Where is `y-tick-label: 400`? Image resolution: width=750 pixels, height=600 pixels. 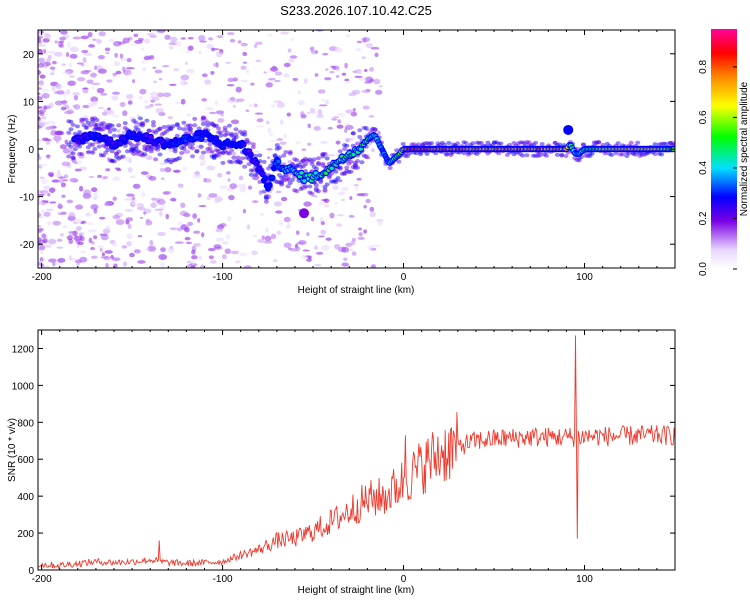
y-tick-label: 400 is located at coordinates (25, 497).